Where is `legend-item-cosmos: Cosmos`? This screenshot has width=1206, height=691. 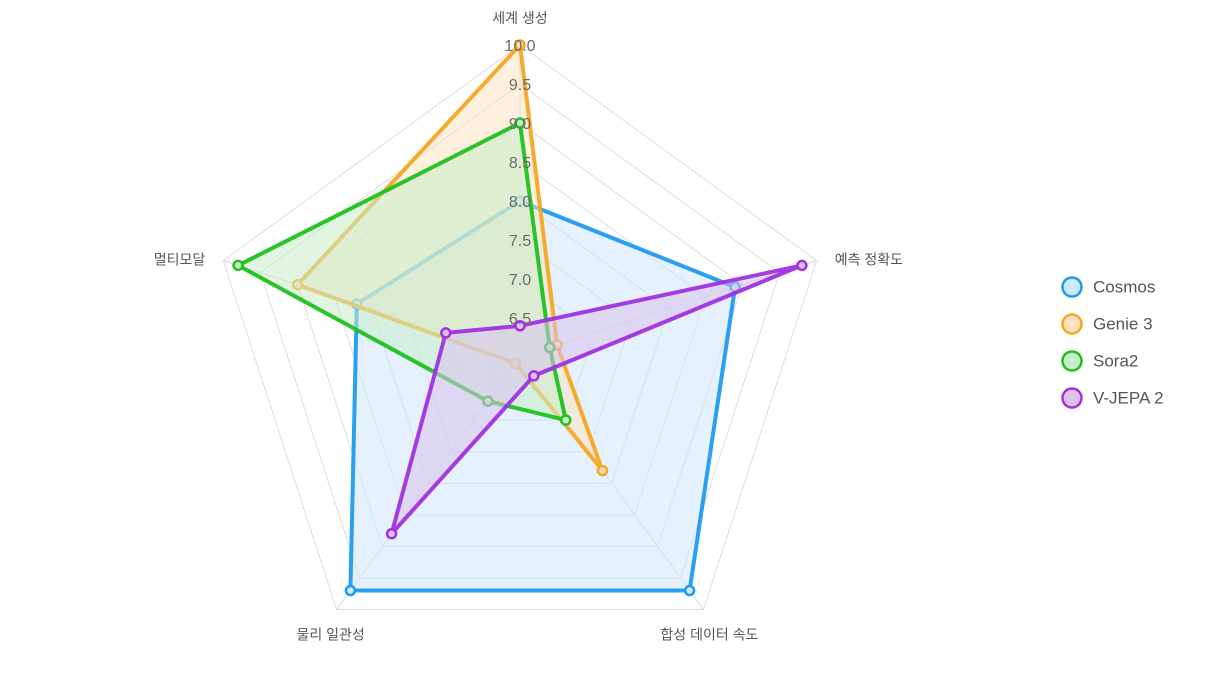 legend-item-cosmos: Cosmos is located at coordinates (1108, 287).